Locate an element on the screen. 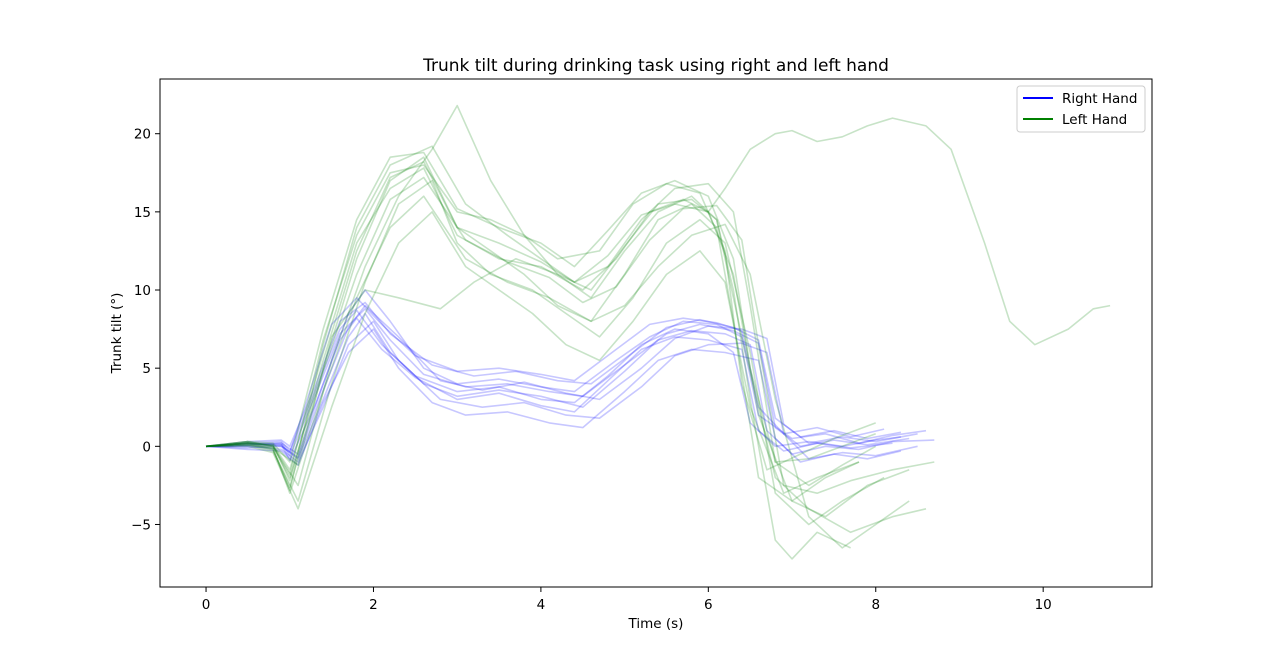 This screenshot has height=660, width=1280. x-tick-label: 2 is located at coordinates (373, 605).